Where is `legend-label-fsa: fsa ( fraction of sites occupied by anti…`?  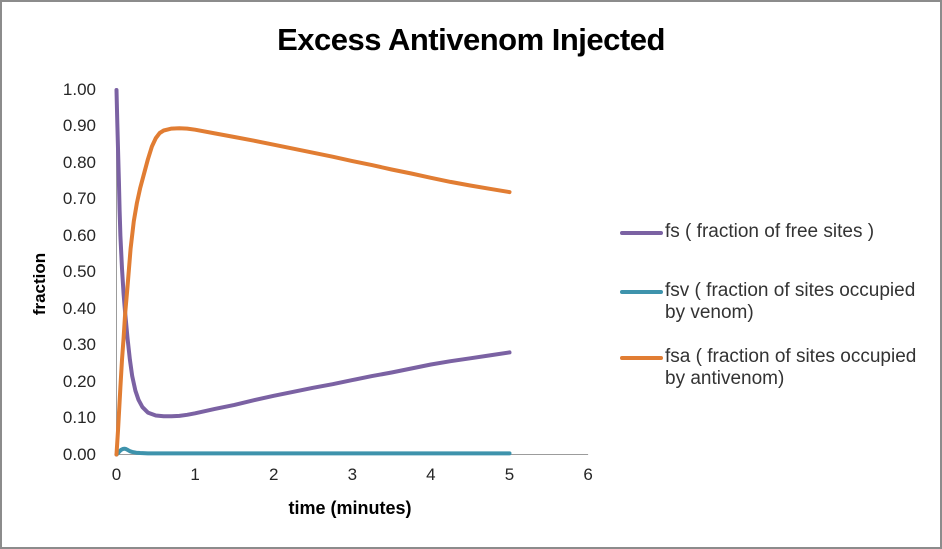
legend-label-fsa: fsa ( fraction of sites occupied by anti… is located at coordinates (791, 367).